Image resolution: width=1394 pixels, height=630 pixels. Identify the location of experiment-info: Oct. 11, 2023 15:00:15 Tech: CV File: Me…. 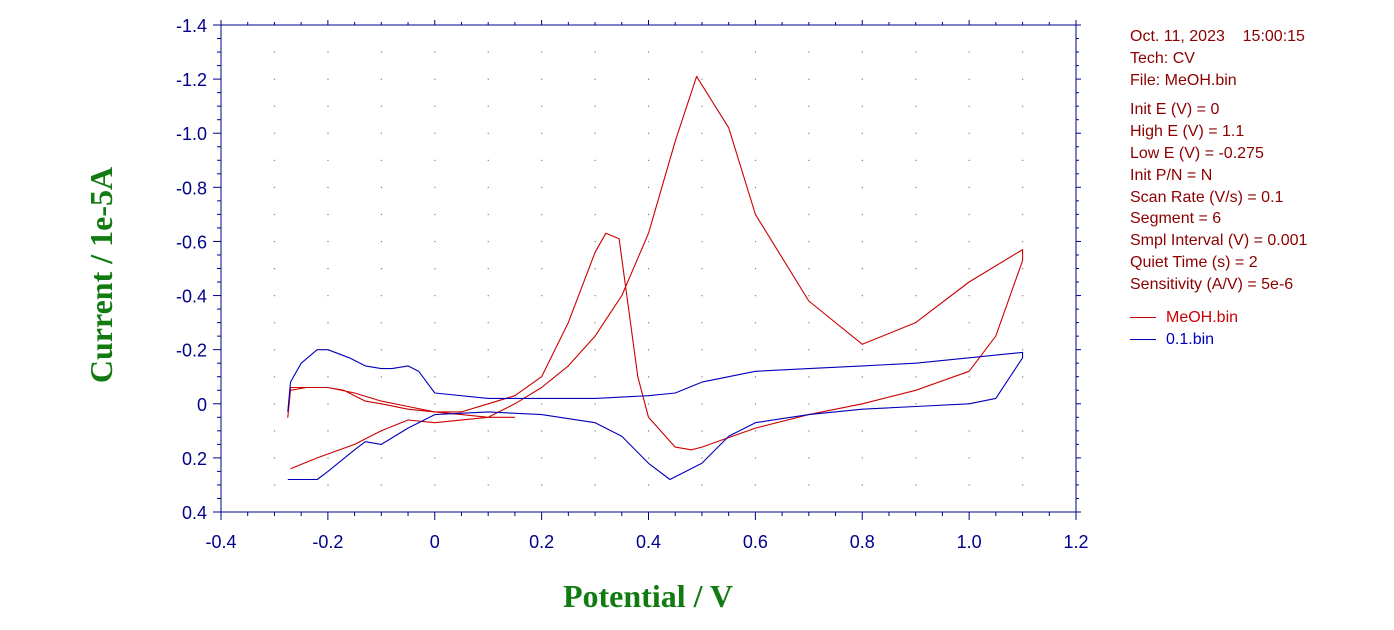
(1218, 161).